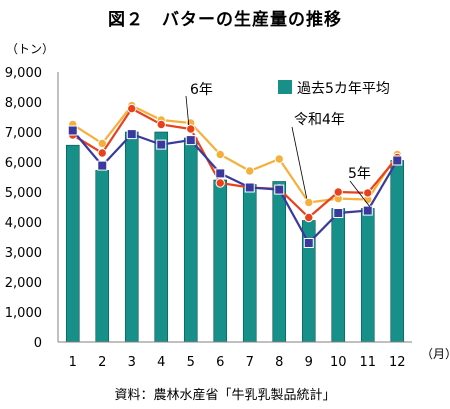 This screenshot has width=450, height=409. Describe the element at coordinates (191, 362) in the screenshot. I see `x-tick-label: 5` at that location.